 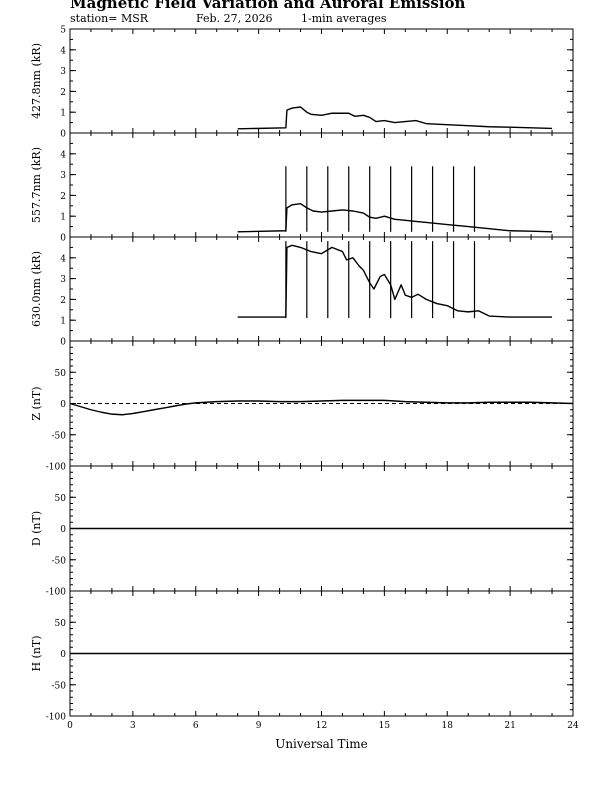 What do you see at coordinates (509, 726) in the screenshot?
I see `x-tick-label: 21` at bounding box center [509, 726].